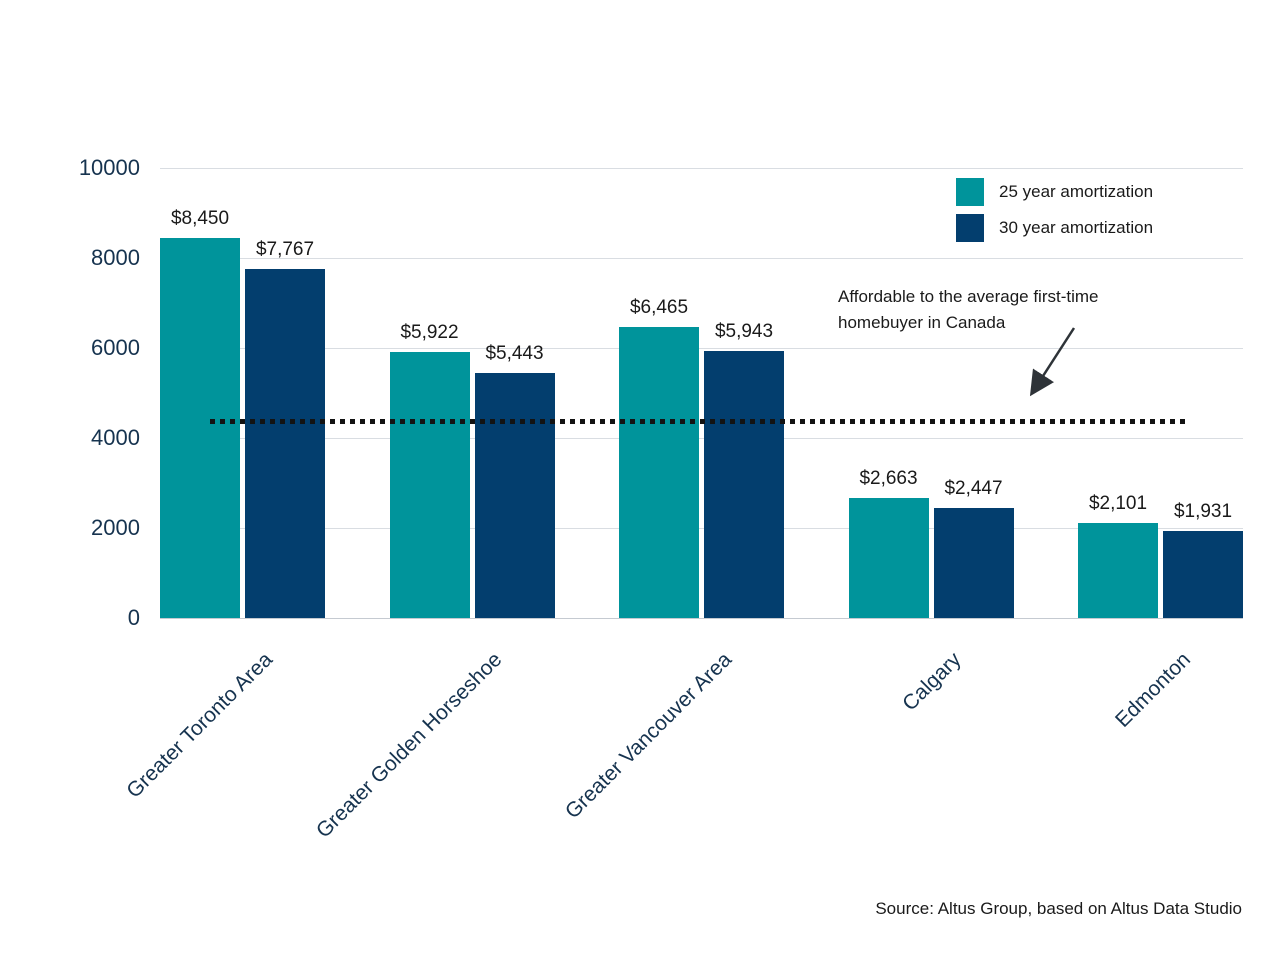  Describe the element at coordinates (973, 548) in the screenshot. I see `bar-30yr: $2,447` at that location.